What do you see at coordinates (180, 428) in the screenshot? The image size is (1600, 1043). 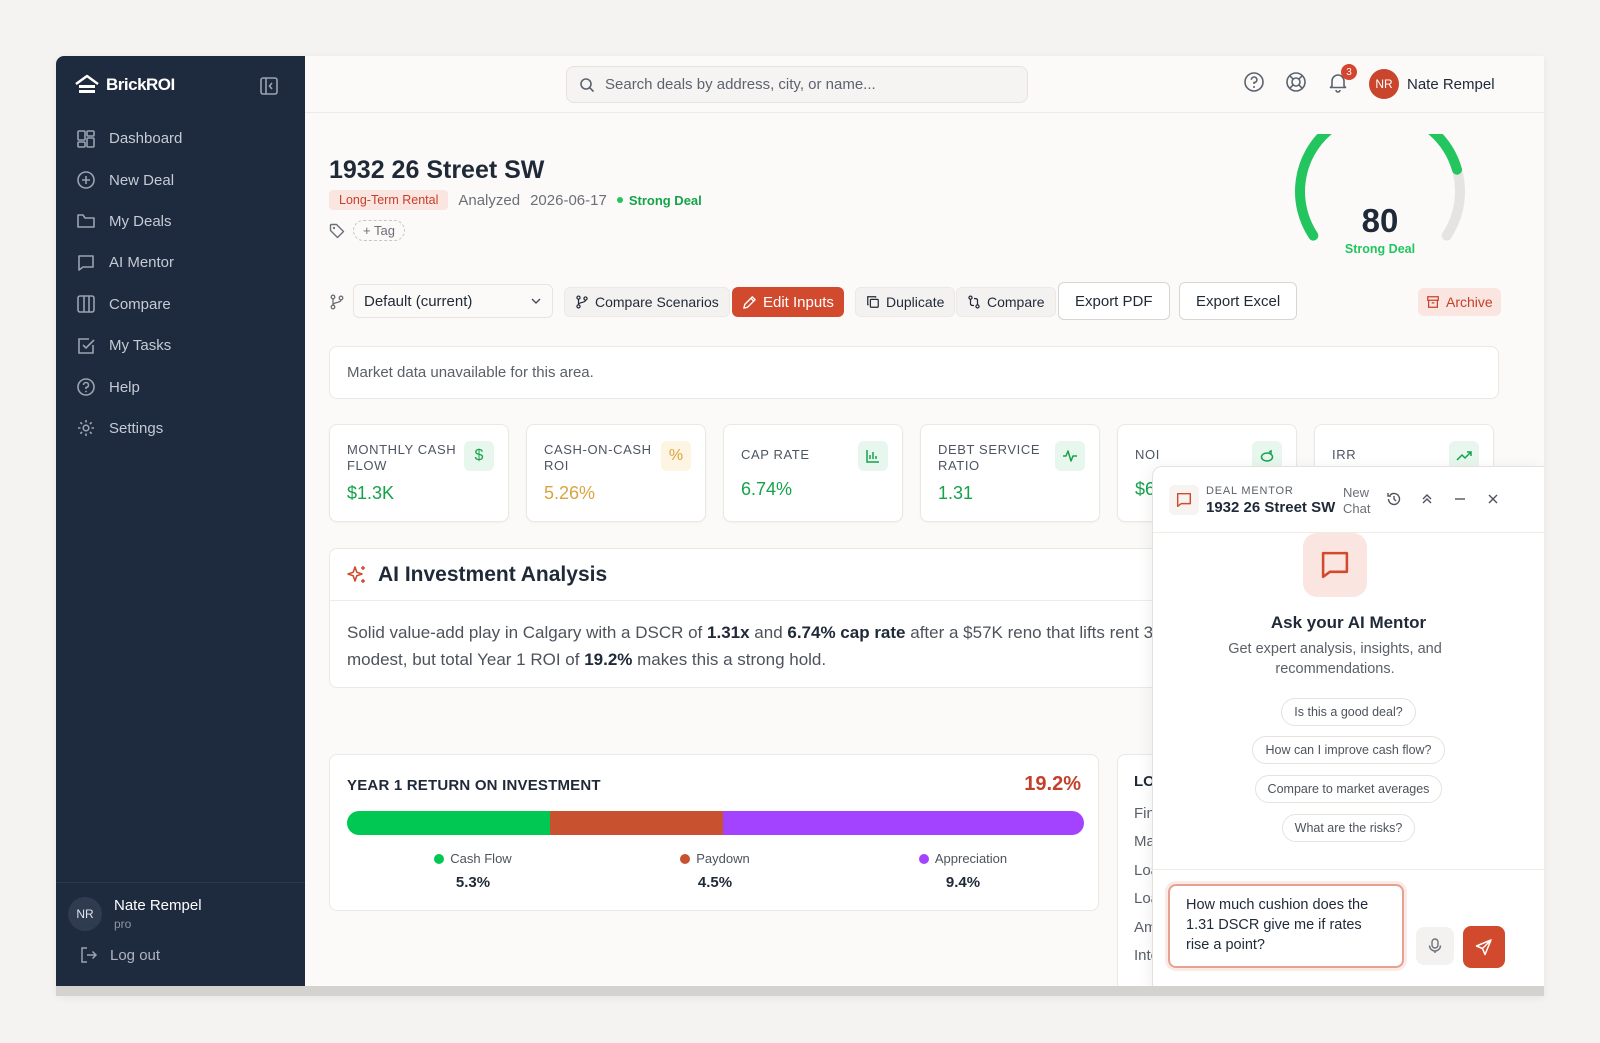 I see `sidebar-item-settings: Settings` at bounding box center [180, 428].